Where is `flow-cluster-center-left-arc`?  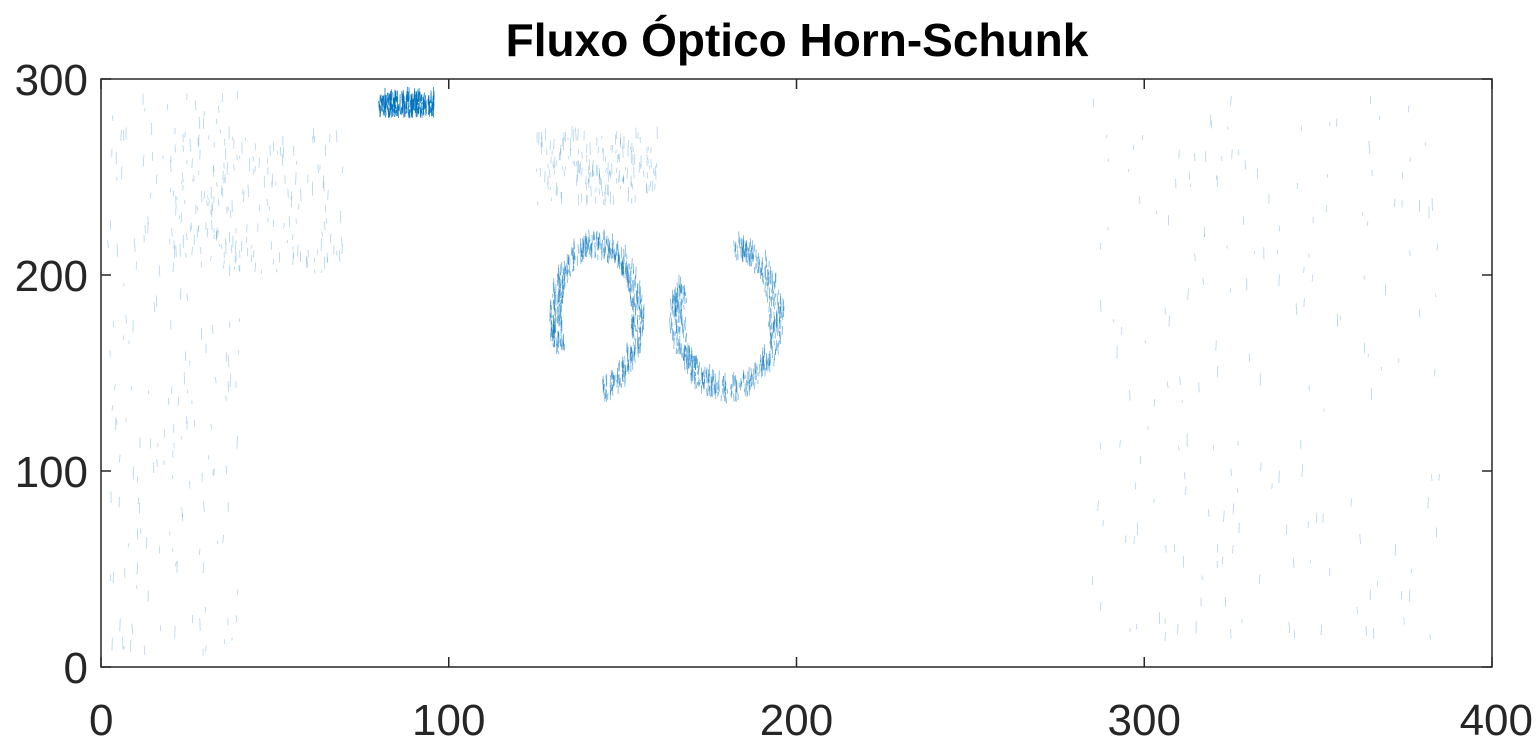
flow-cluster-center-left-arc is located at coordinates (597, 315).